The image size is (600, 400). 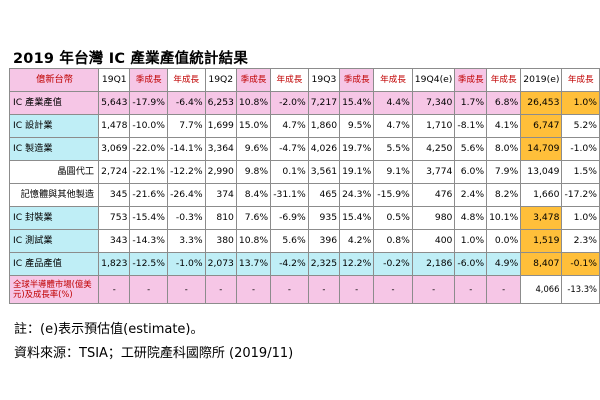 What do you see at coordinates (253, 218) in the screenshot?
I see `table-cell: 7.6%` at bounding box center [253, 218].